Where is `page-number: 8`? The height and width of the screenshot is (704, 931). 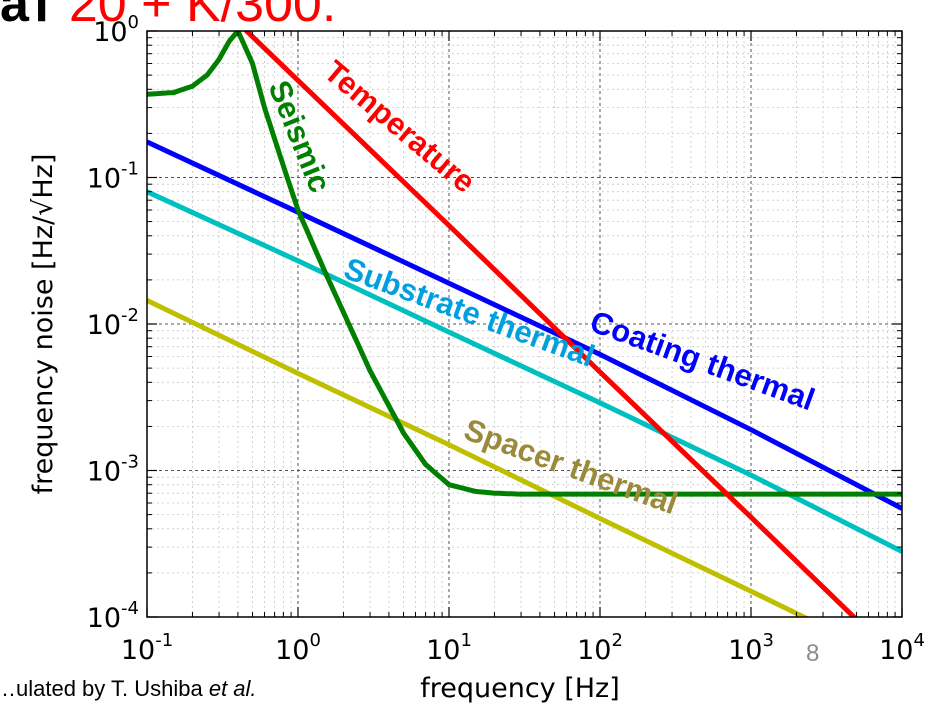
page-number: 8 is located at coordinates (813, 653).